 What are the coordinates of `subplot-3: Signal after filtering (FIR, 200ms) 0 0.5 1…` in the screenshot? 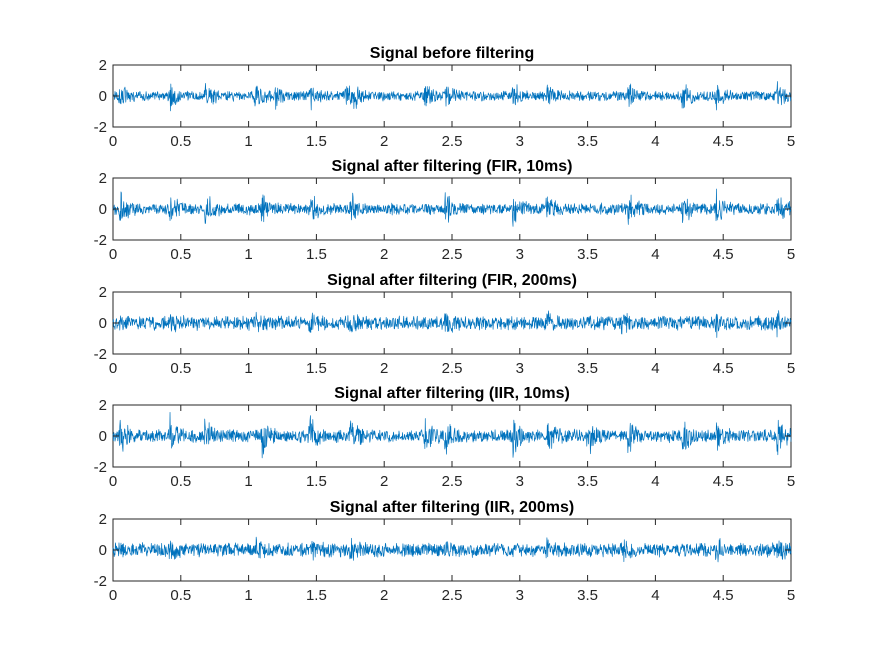 It's located at (445, 324).